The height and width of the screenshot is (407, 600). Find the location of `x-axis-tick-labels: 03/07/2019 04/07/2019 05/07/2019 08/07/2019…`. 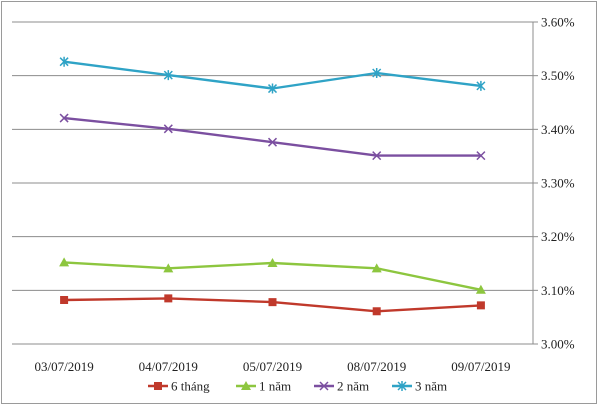

x-axis-tick-labels: 03/07/2019 04/07/2019 05/07/2019 08/07/2019… is located at coordinates (272, 366).